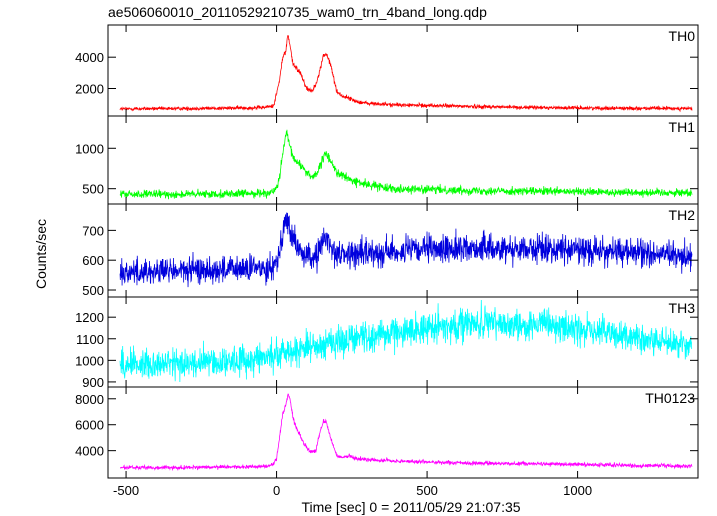  What do you see at coordinates (406, 432) in the screenshot?
I see `series-line-th0123` at bounding box center [406, 432].